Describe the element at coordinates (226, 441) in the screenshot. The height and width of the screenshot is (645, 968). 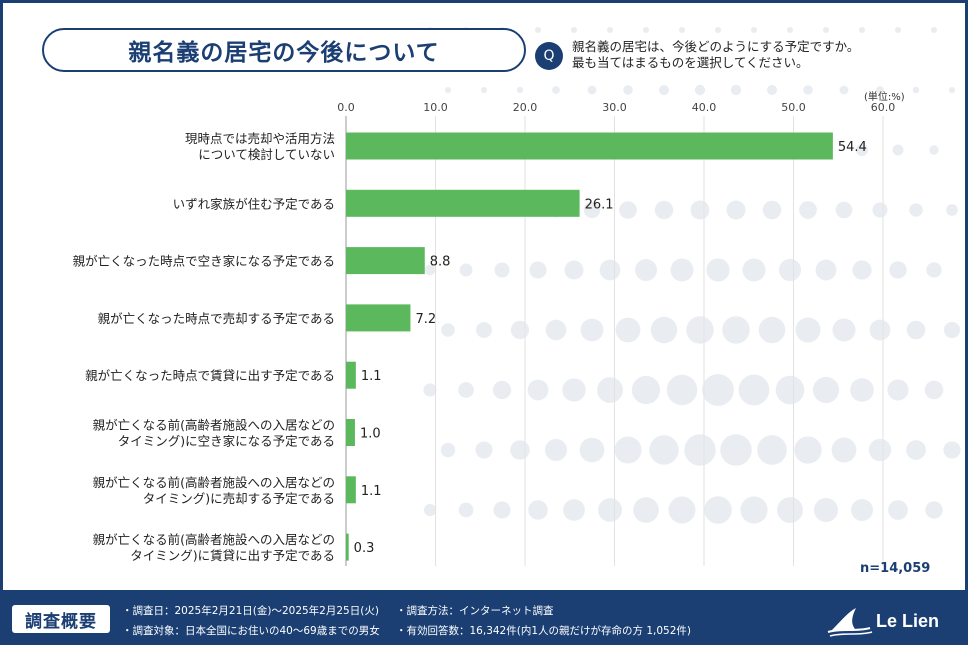
I see `category-label: タイミング)に空き家になる予定である` at that location.